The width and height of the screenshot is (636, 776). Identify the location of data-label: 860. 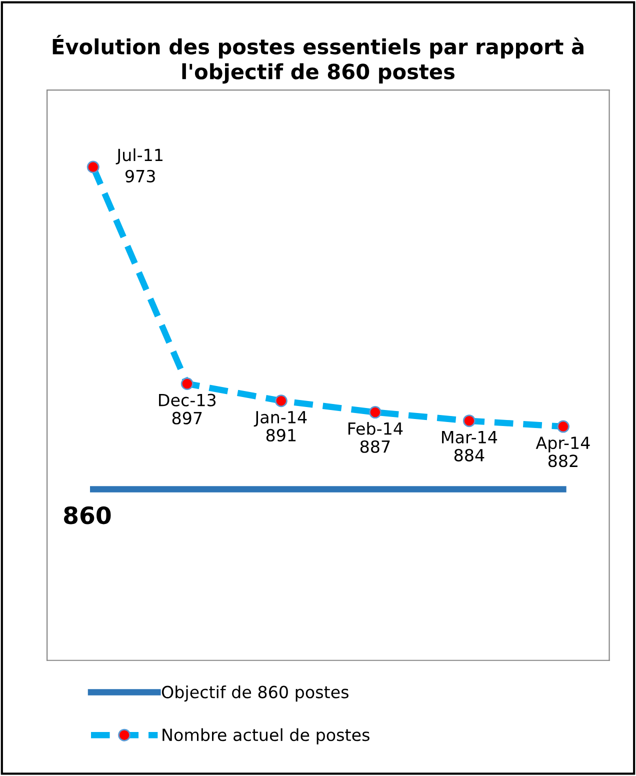
(87, 515).